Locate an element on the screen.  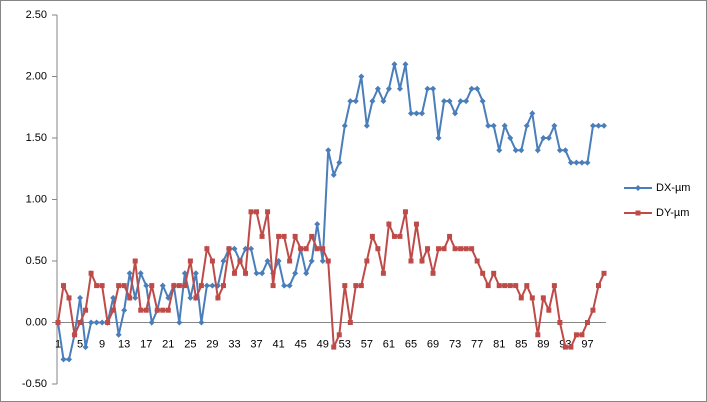
x-tick-label: 25 is located at coordinates (190, 344).